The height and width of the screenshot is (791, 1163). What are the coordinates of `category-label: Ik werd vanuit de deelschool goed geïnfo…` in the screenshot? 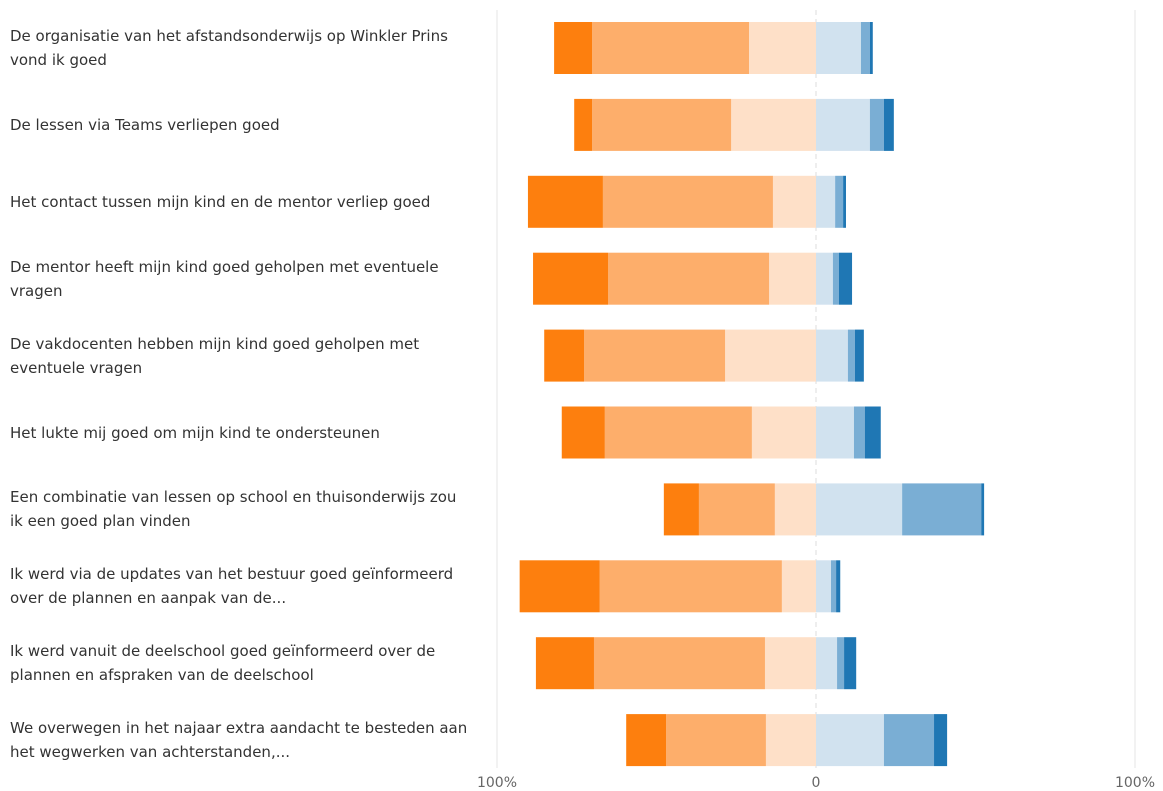 It's located at (223, 663).